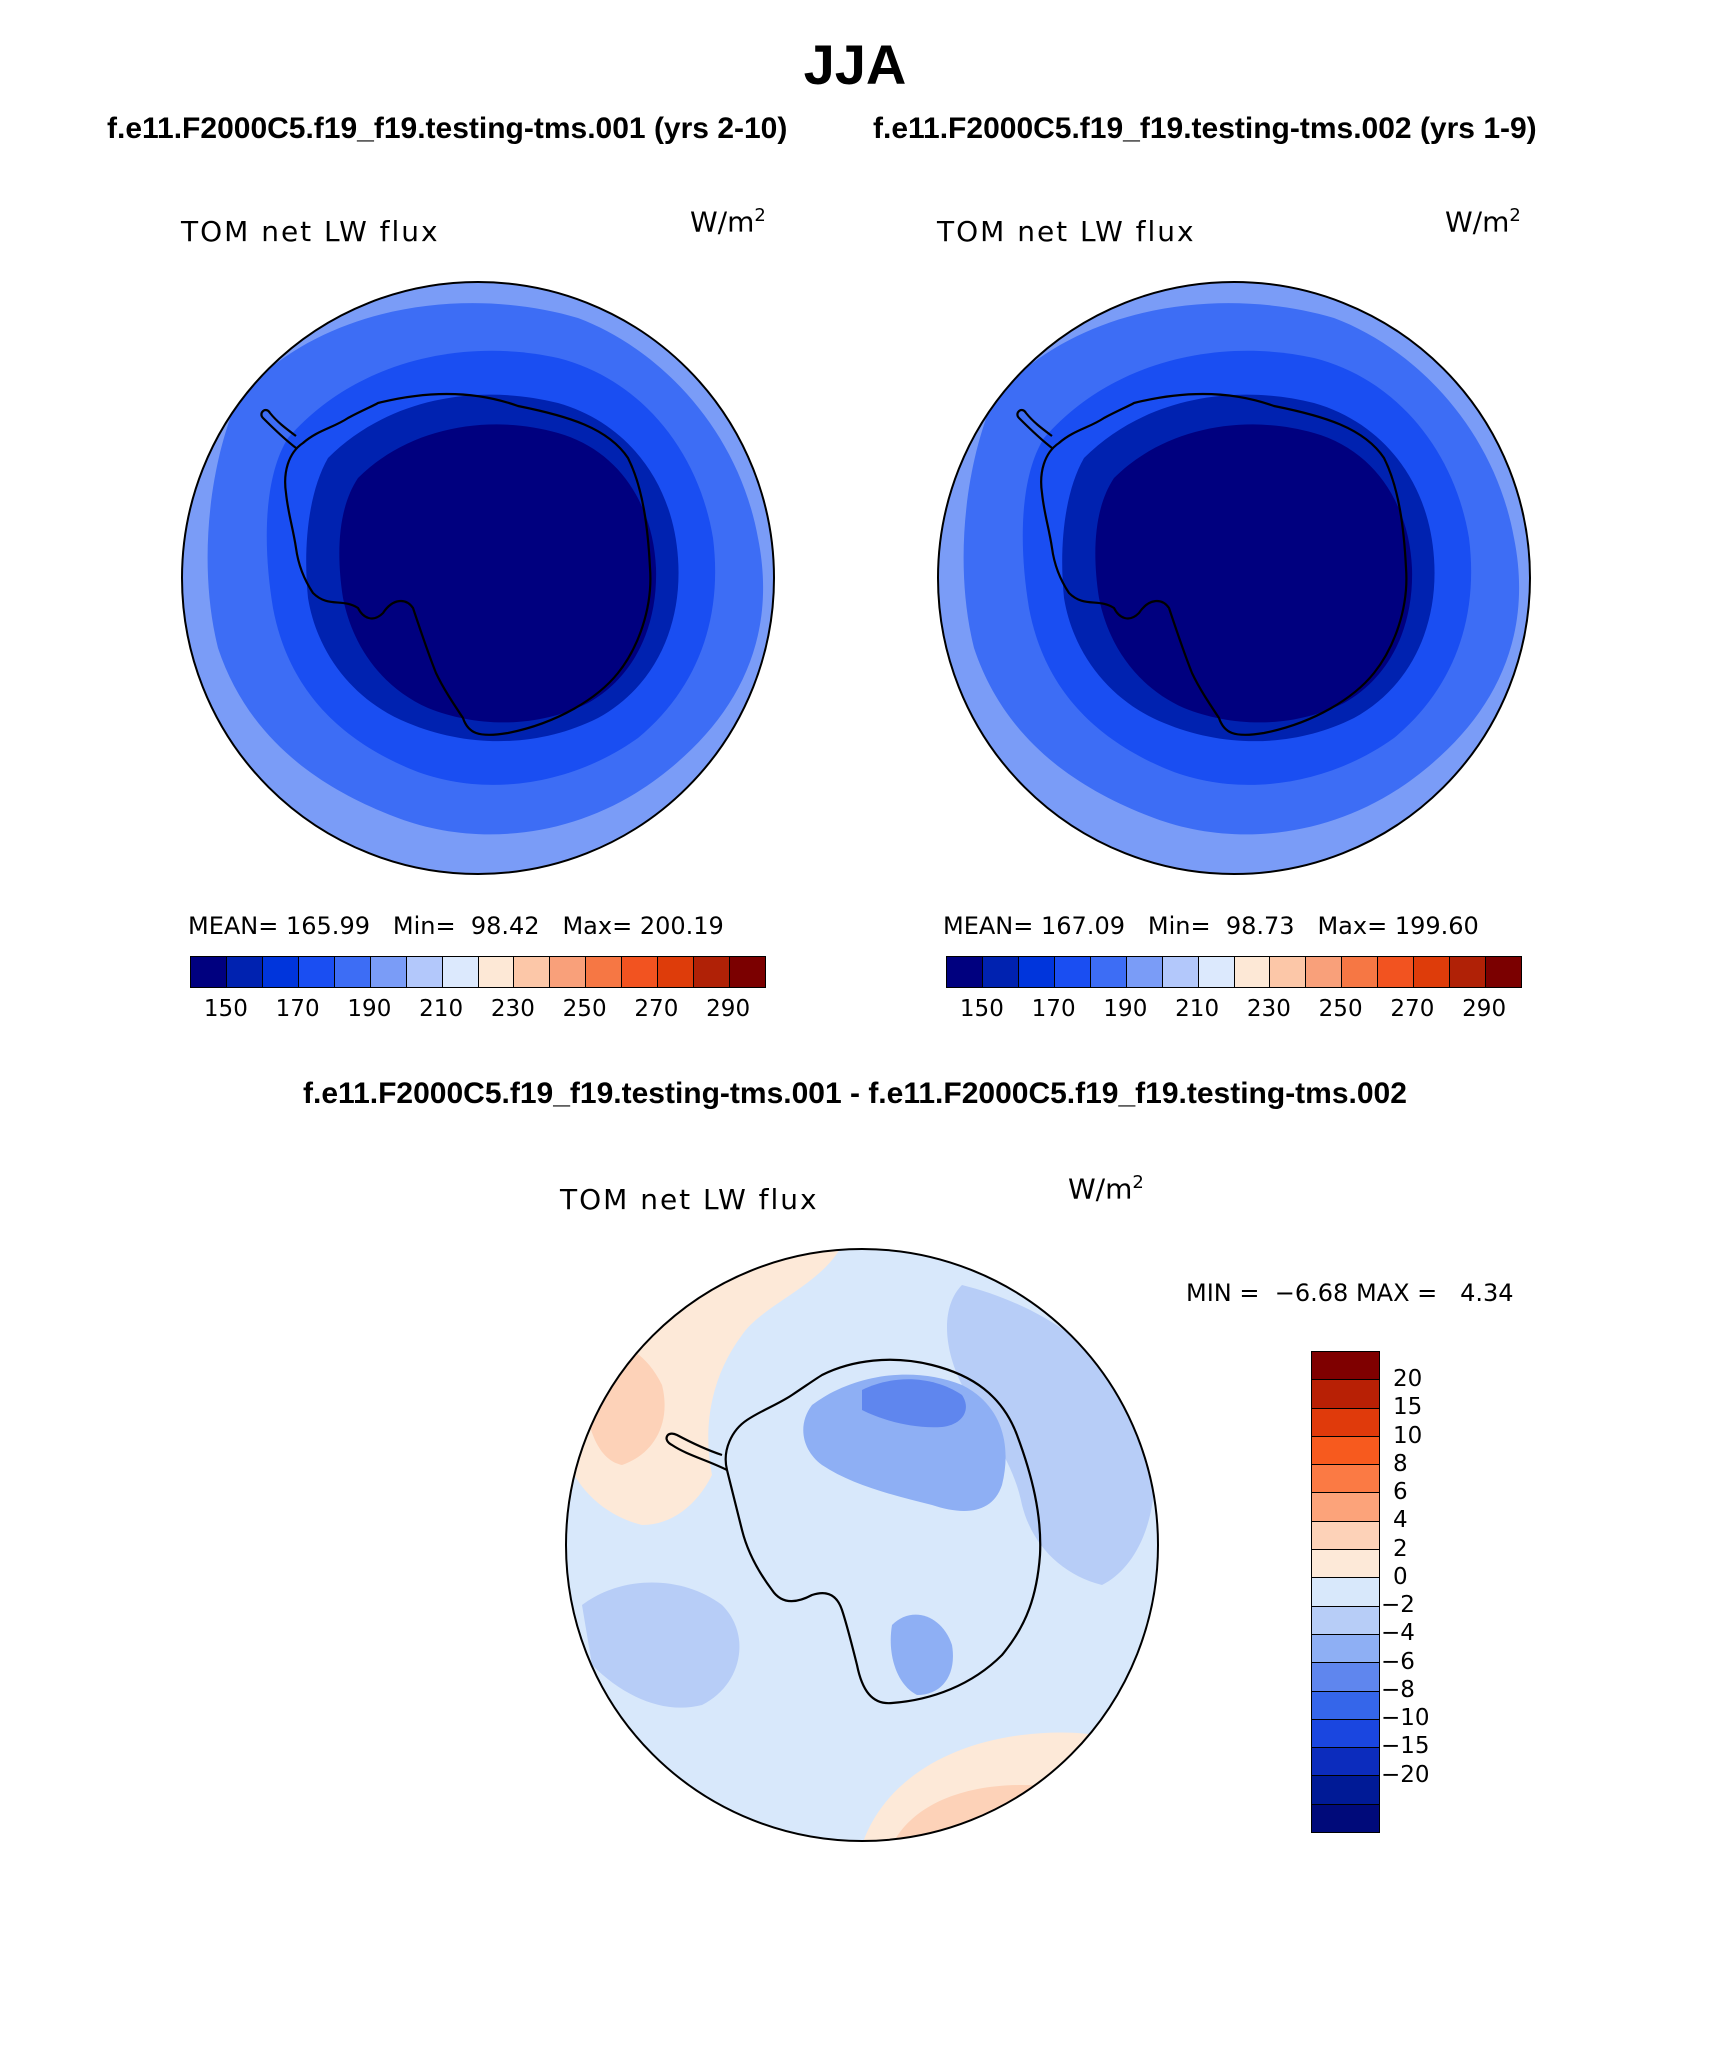  Describe the element at coordinates (1233, 1011) in the screenshot. I see `right-colorbar-ticks: 150 170 190 210 230 250 270 290` at that location.